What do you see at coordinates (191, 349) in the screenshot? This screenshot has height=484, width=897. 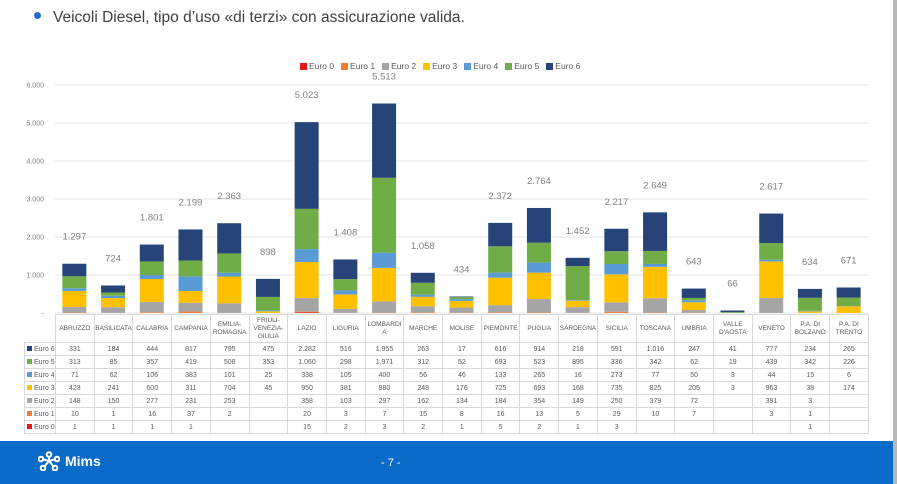 I see `table-cell: 817` at bounding box center [191, 349].